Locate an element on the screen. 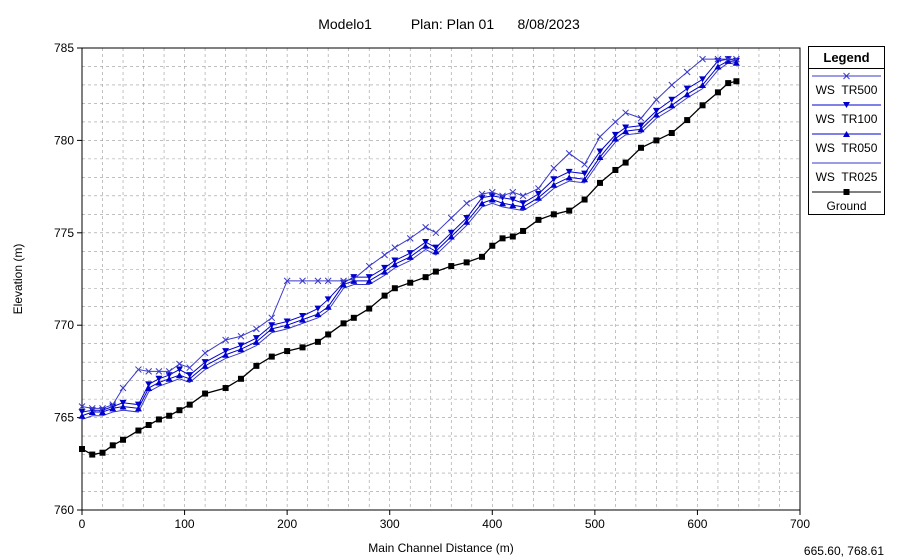  chart-title: Modelo1 Plan: Plan 01 8/08/2023 is located at coordinates (449, 24).